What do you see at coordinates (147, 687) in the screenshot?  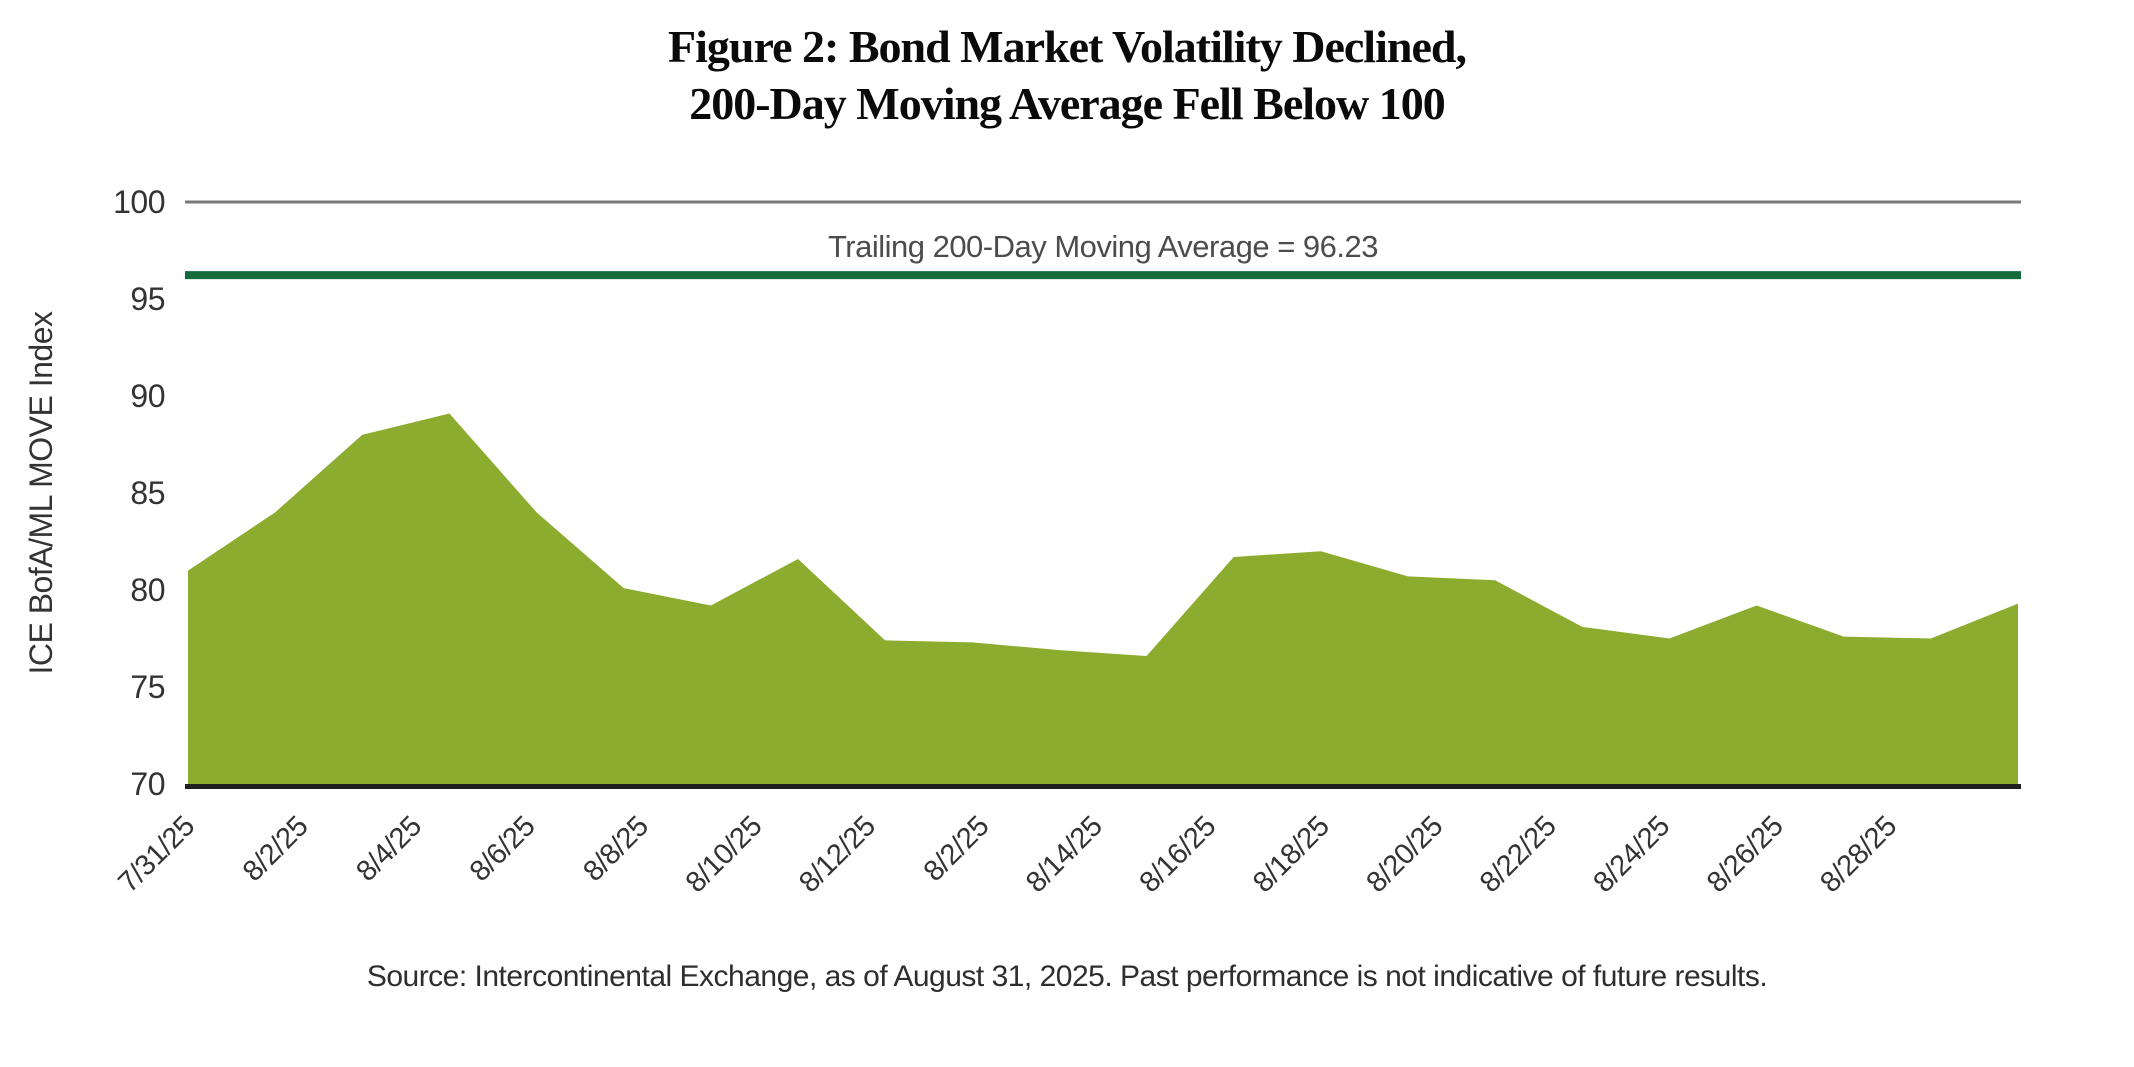 I see `y-tick-label: 75` at bounding box center [147, 687].